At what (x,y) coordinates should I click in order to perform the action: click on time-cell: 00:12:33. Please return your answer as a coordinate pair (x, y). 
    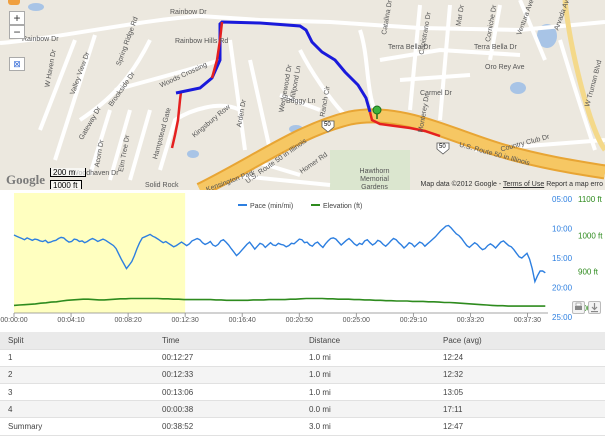
    Looking at the image, I should click on (227, 375).